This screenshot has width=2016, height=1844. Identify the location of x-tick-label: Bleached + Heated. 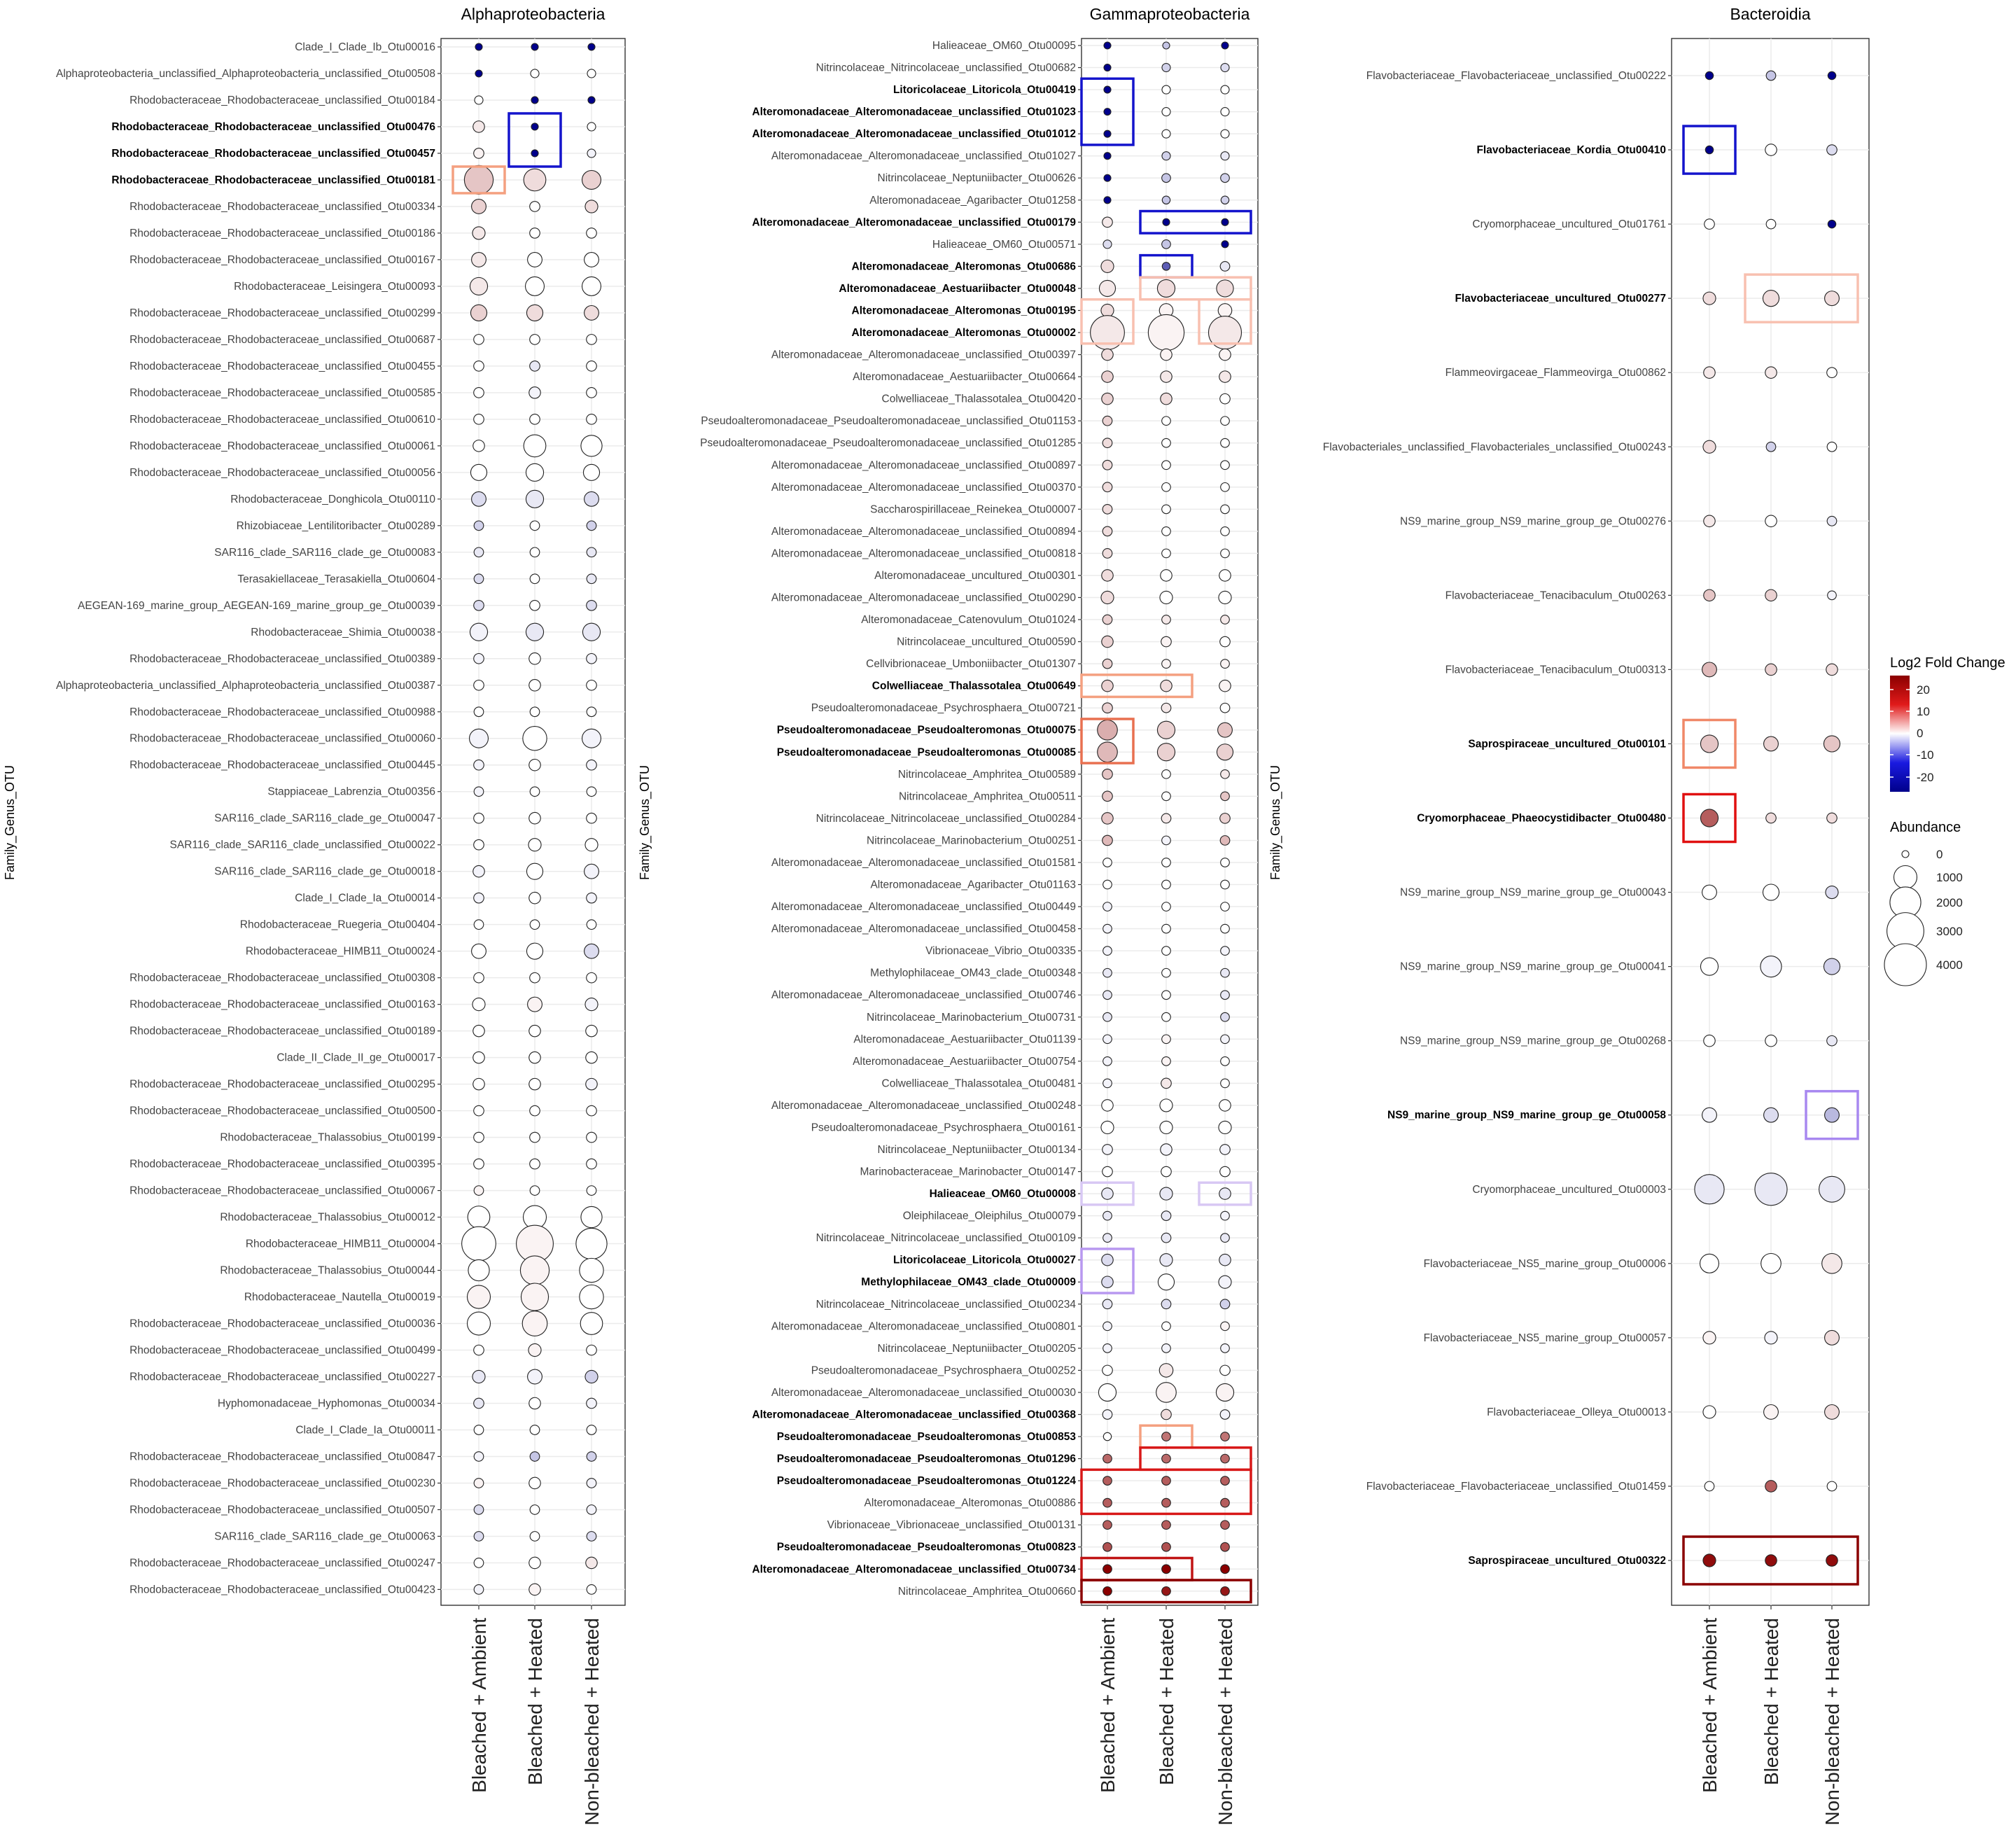
(535, 1701).